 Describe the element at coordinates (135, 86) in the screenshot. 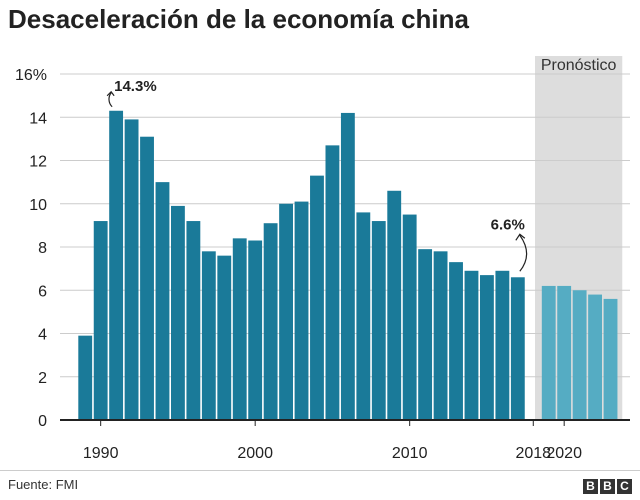

I see `annotation-label: 14.3%` at that location.